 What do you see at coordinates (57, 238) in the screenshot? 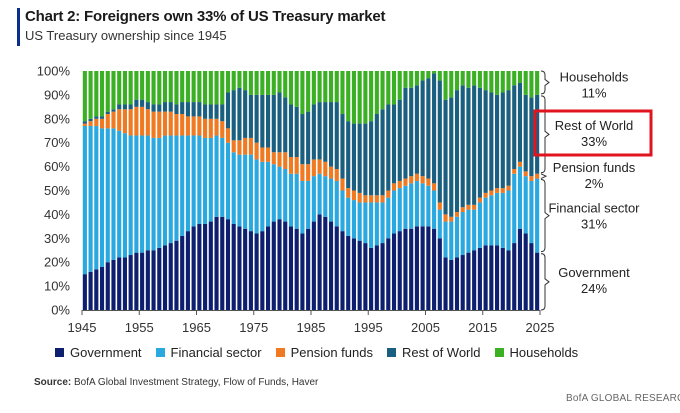
I see `y-tick-label: 30%` at bounding box center [57, 238].